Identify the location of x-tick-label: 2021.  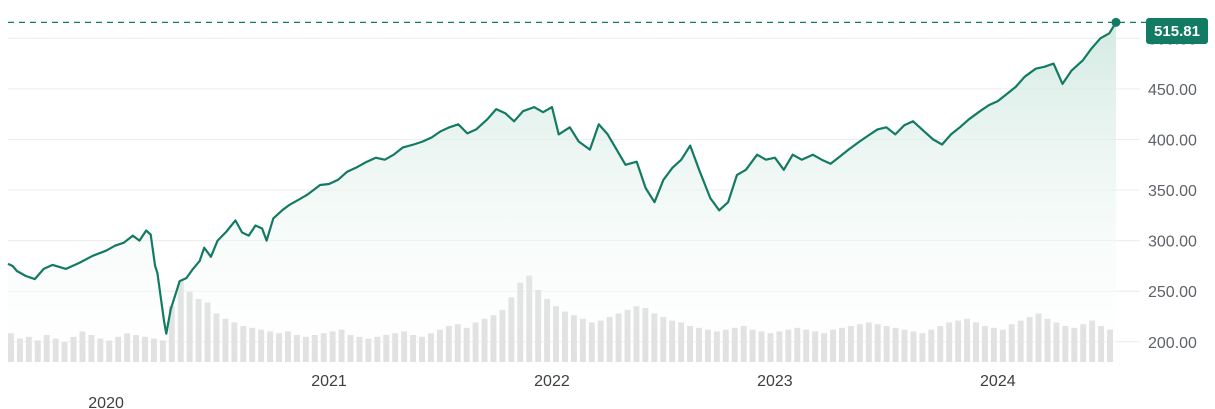
(329, 381).